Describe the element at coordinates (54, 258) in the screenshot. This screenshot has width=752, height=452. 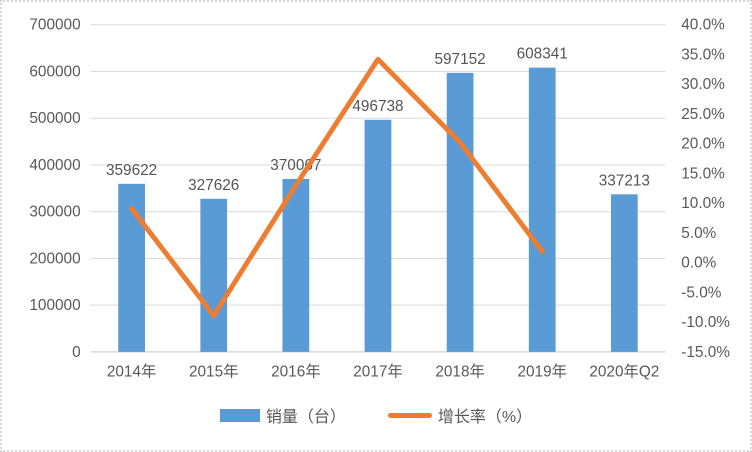
I see `left-axis-tick-label: 200000` at that location.